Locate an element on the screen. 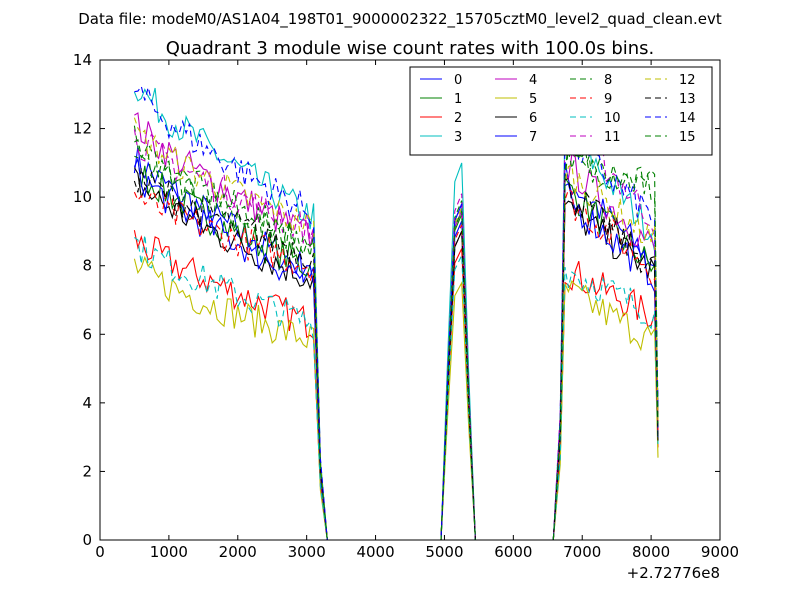 This screenshot has width=800, height=600. y-tick-label: 12 is located at coordinates (82, 129).